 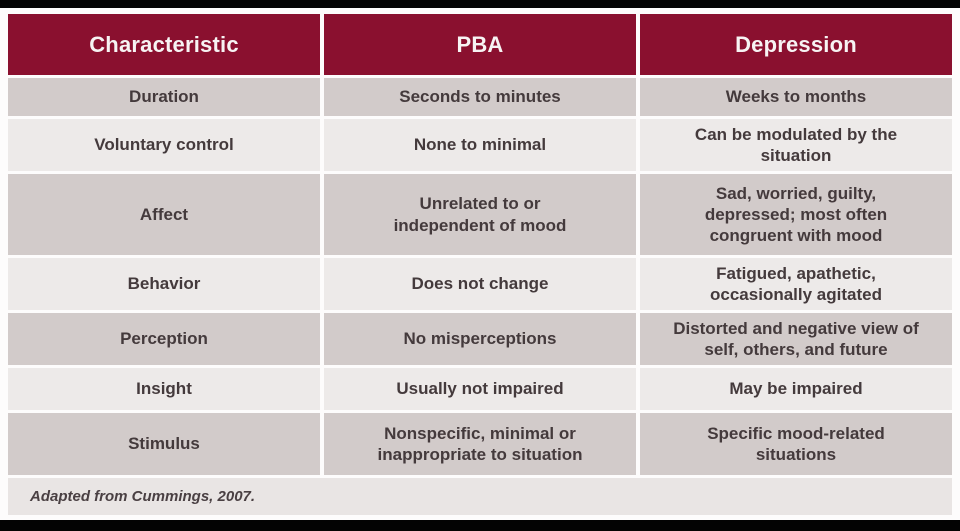 I want to click on depression-cell: Can be modulated by the situation, so click(x=796, y=145).